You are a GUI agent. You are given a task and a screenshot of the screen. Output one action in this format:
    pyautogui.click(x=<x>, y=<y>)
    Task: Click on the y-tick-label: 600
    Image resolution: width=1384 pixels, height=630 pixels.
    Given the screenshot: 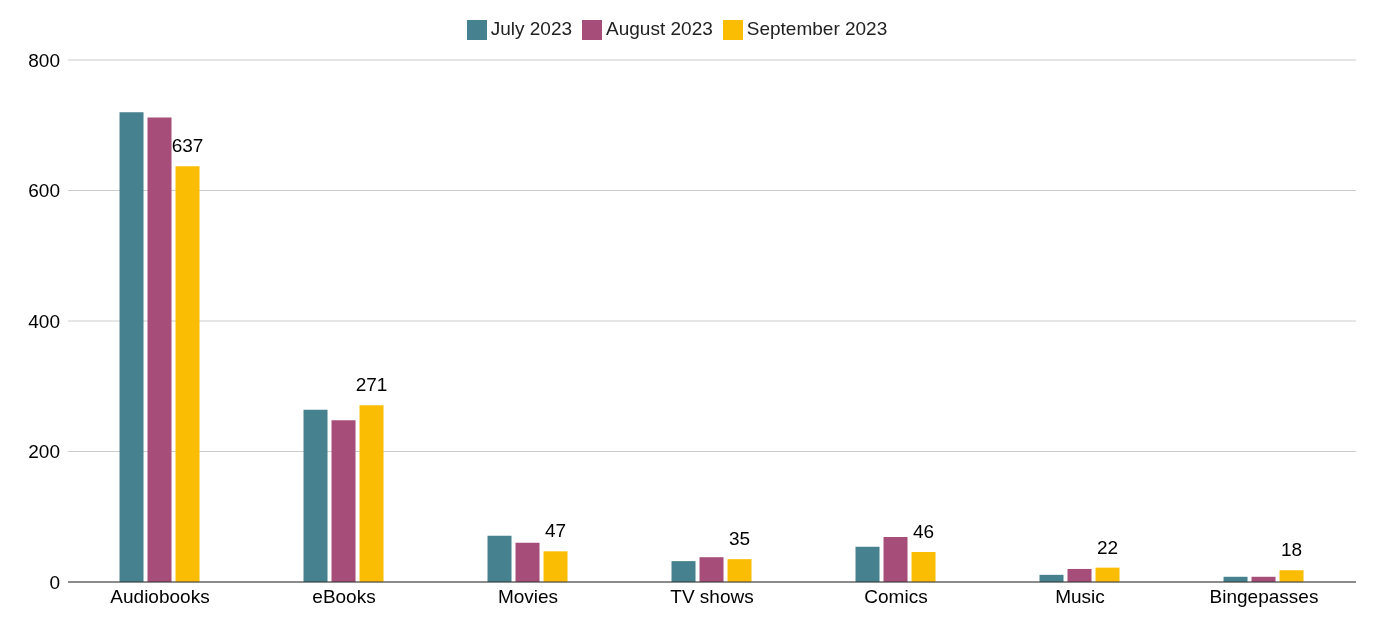 What is the action you would take?
    pyautogui.click(x=44, y=191)
    